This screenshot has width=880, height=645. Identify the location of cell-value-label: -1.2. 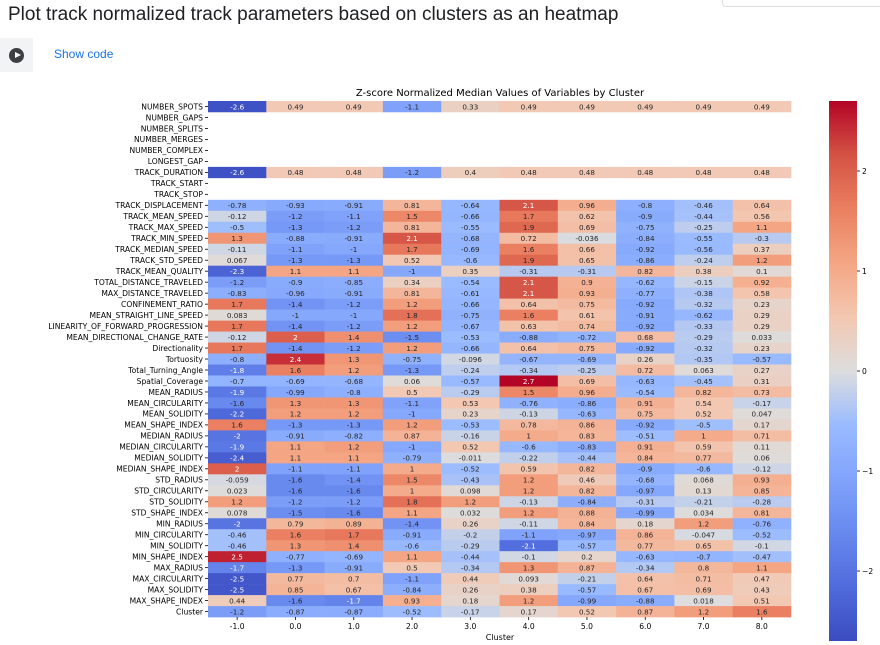
(354, 227).